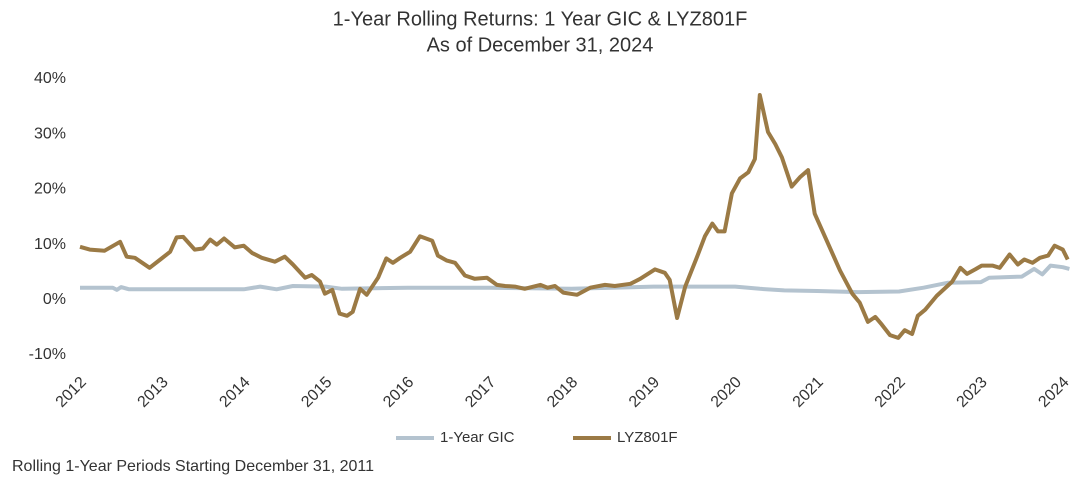  What do you see at coordinates (153, 392) in the screenshot?
I see `x-tick-label: 2013` at bounding box center [153, 392].